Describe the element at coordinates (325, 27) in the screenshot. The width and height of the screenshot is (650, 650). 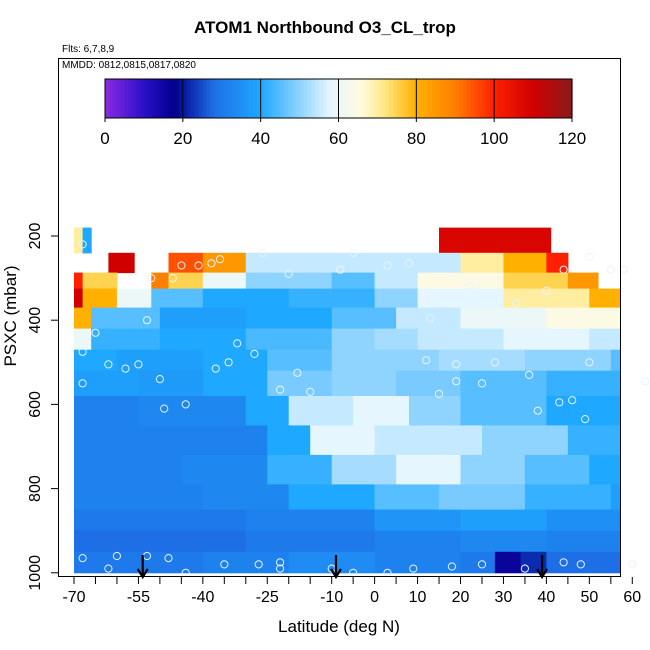
I see `chart-title: ATOM1 Northbound O3_CL_trop` at that location.